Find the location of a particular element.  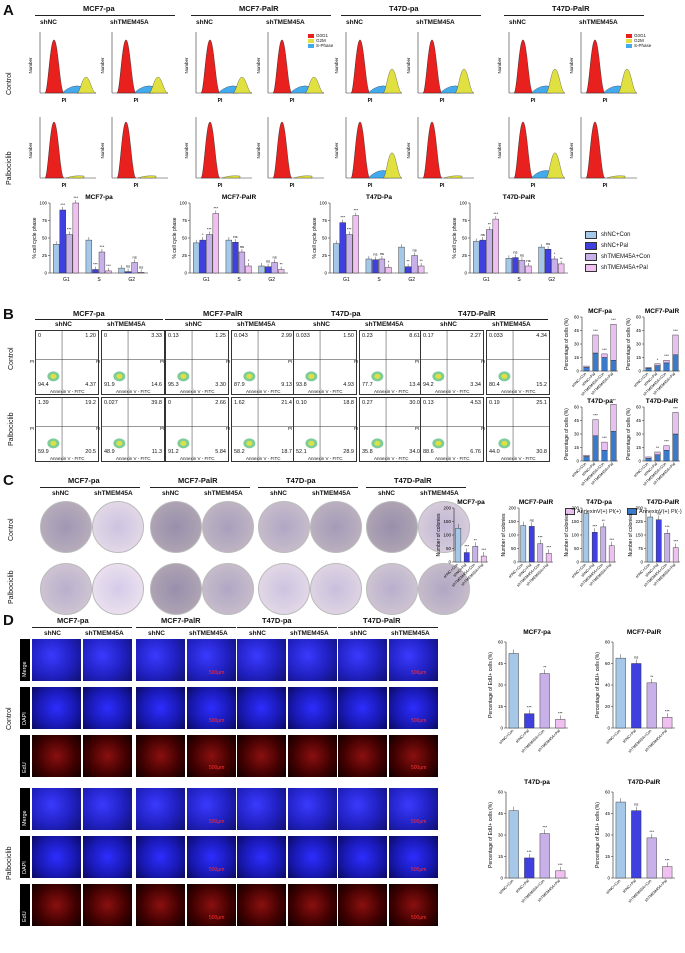

microscopy-tile is located at coordinates (160, 756).